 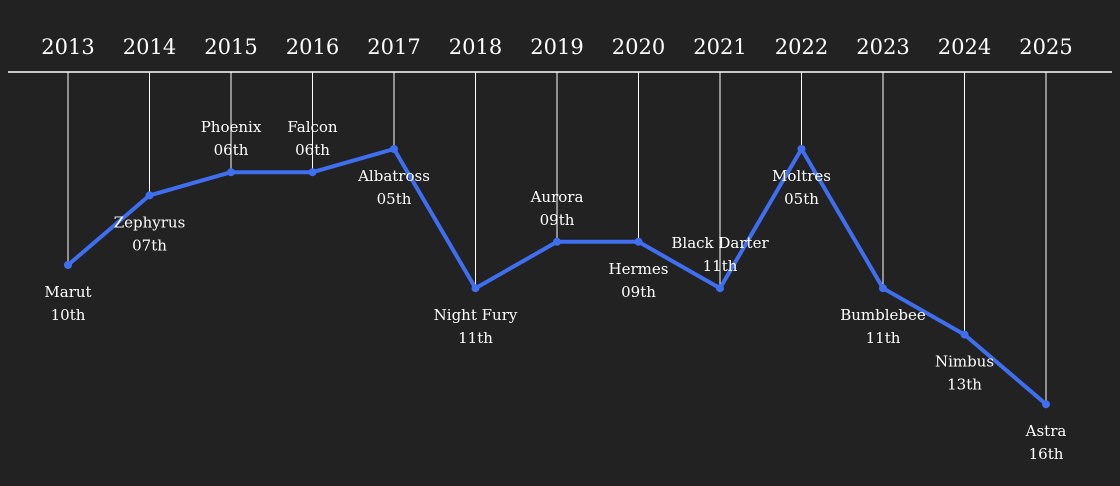 I want to click on rank-label: 16th, so click(x=1046, y=454).